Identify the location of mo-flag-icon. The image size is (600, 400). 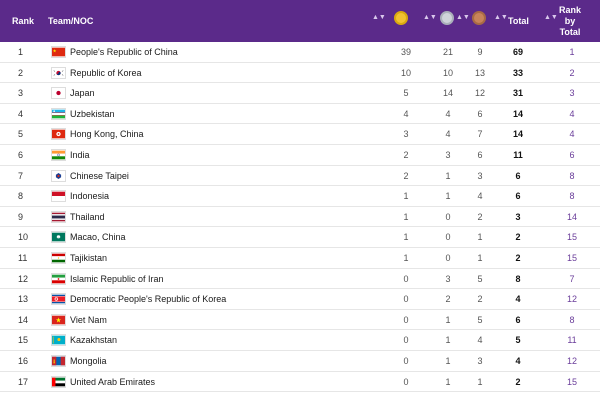
(58, 237).